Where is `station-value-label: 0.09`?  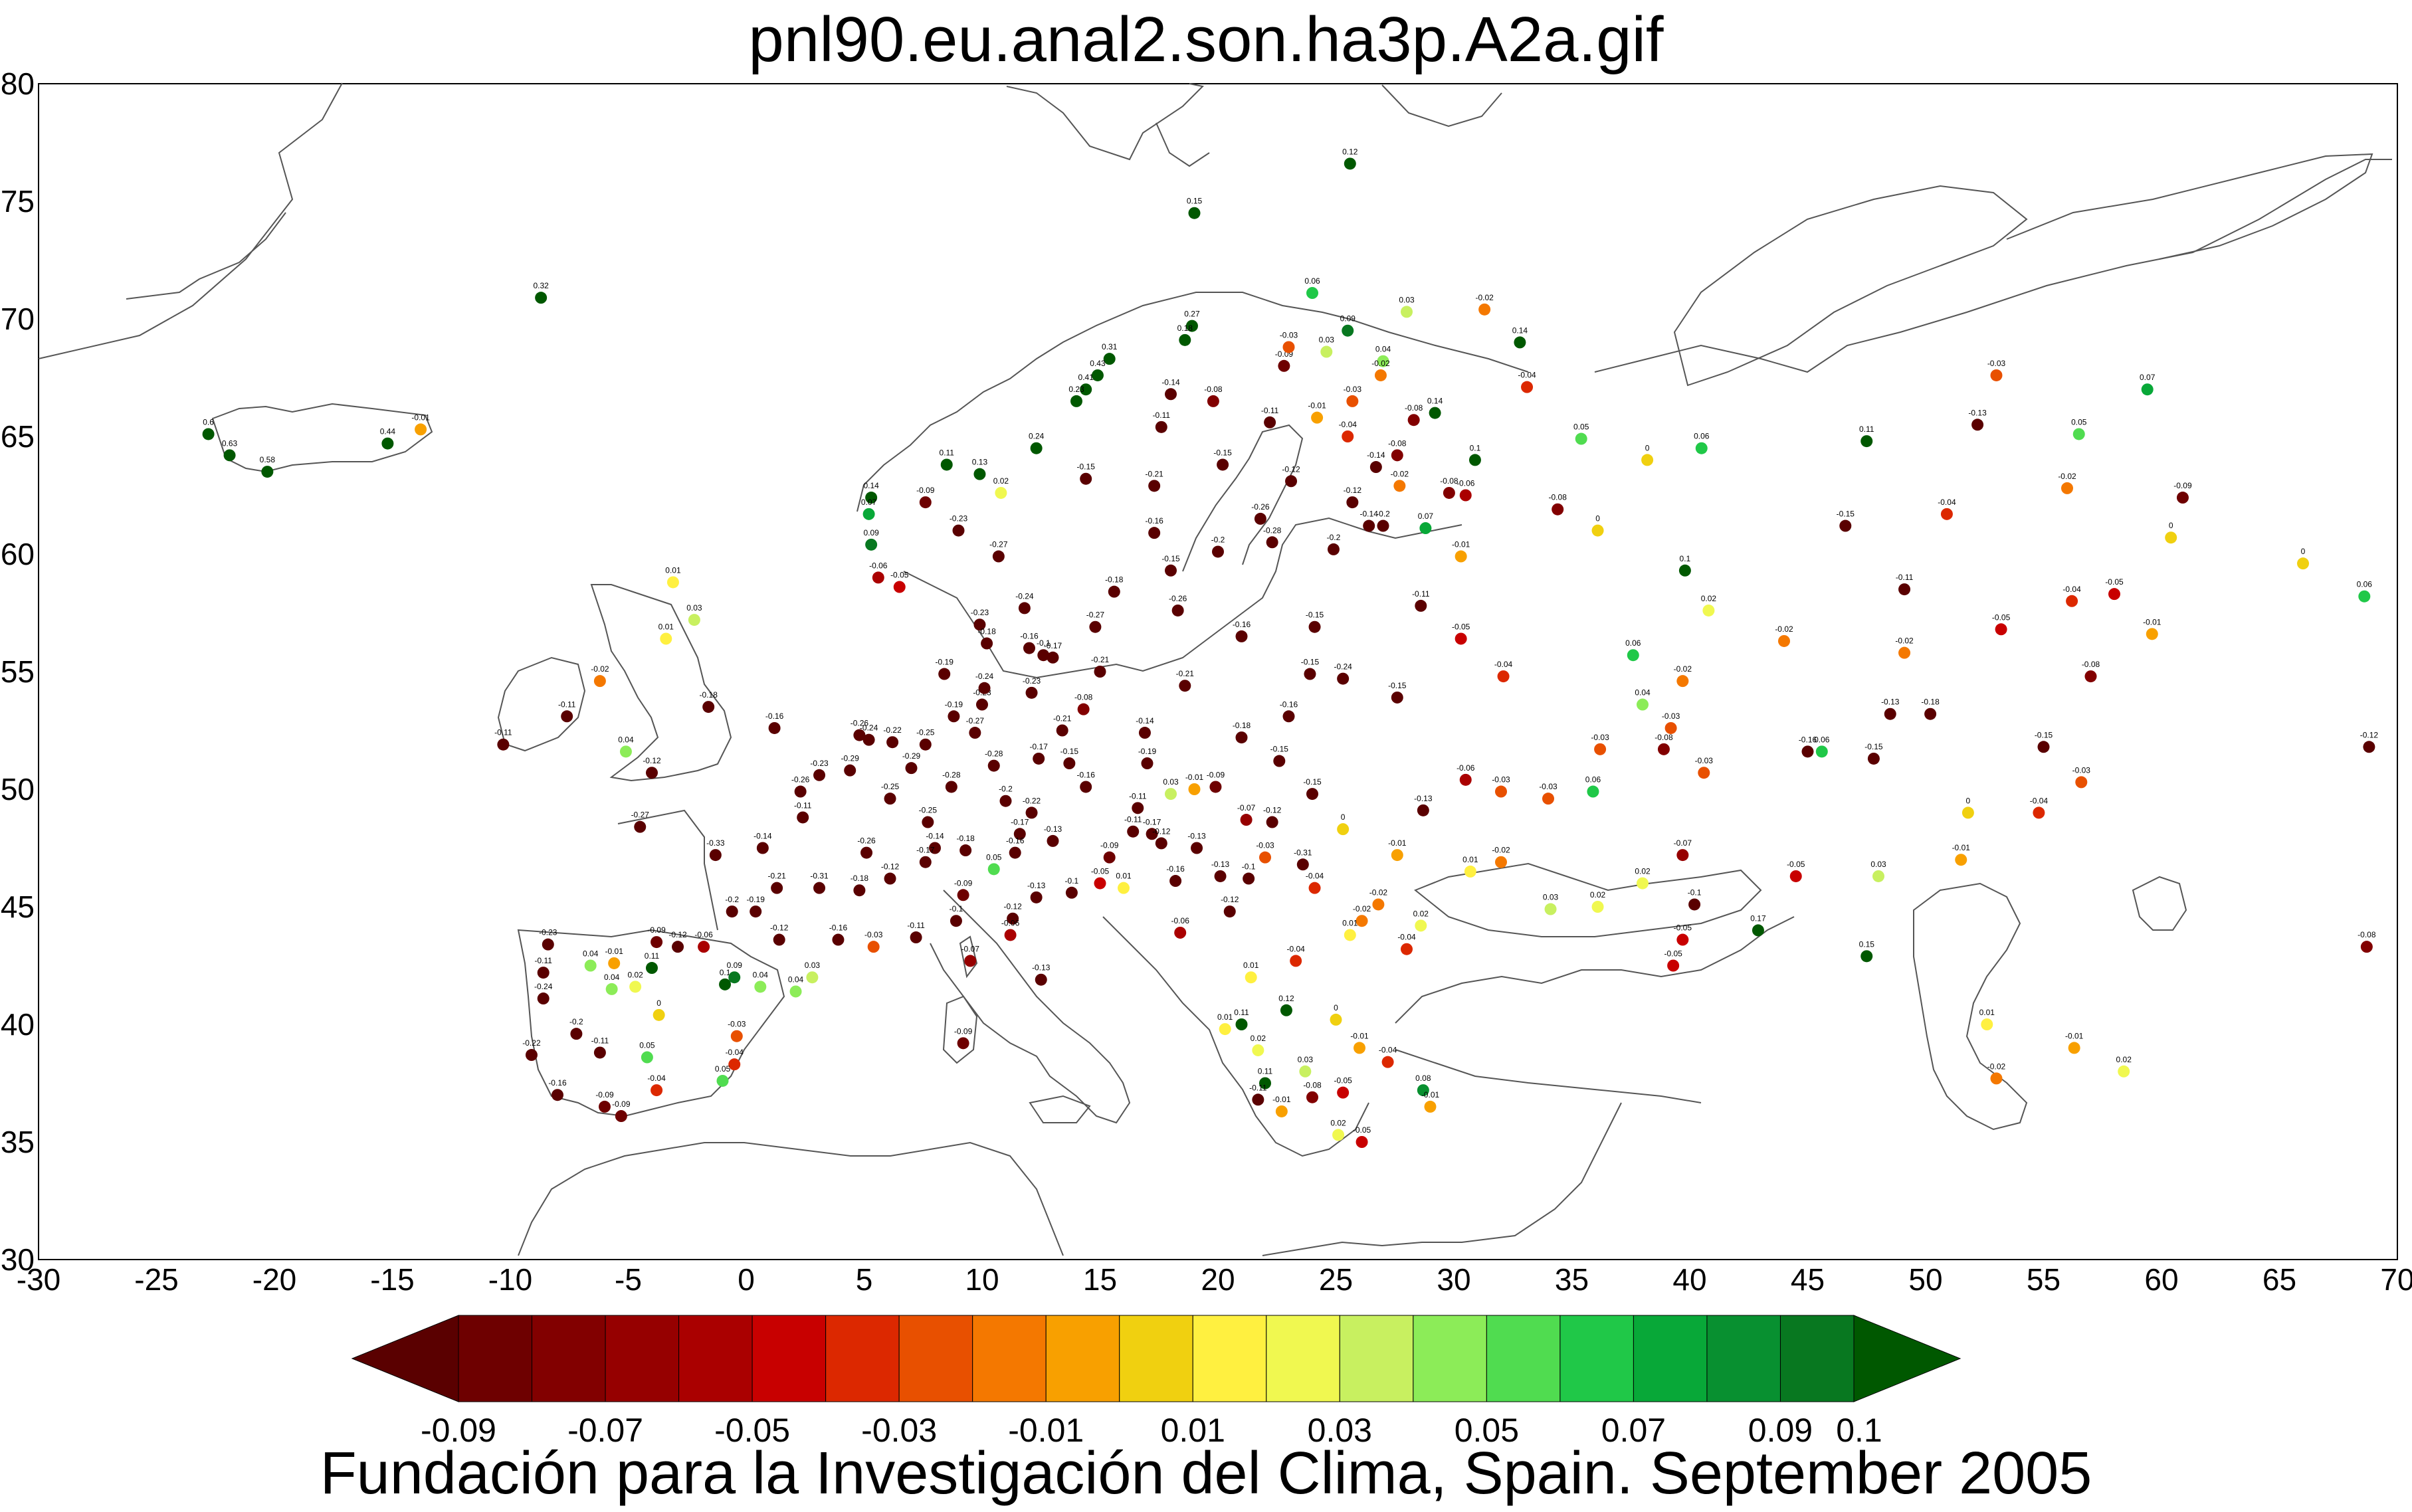
station-value-label: 0.09 is located at coordinates (735, 965).